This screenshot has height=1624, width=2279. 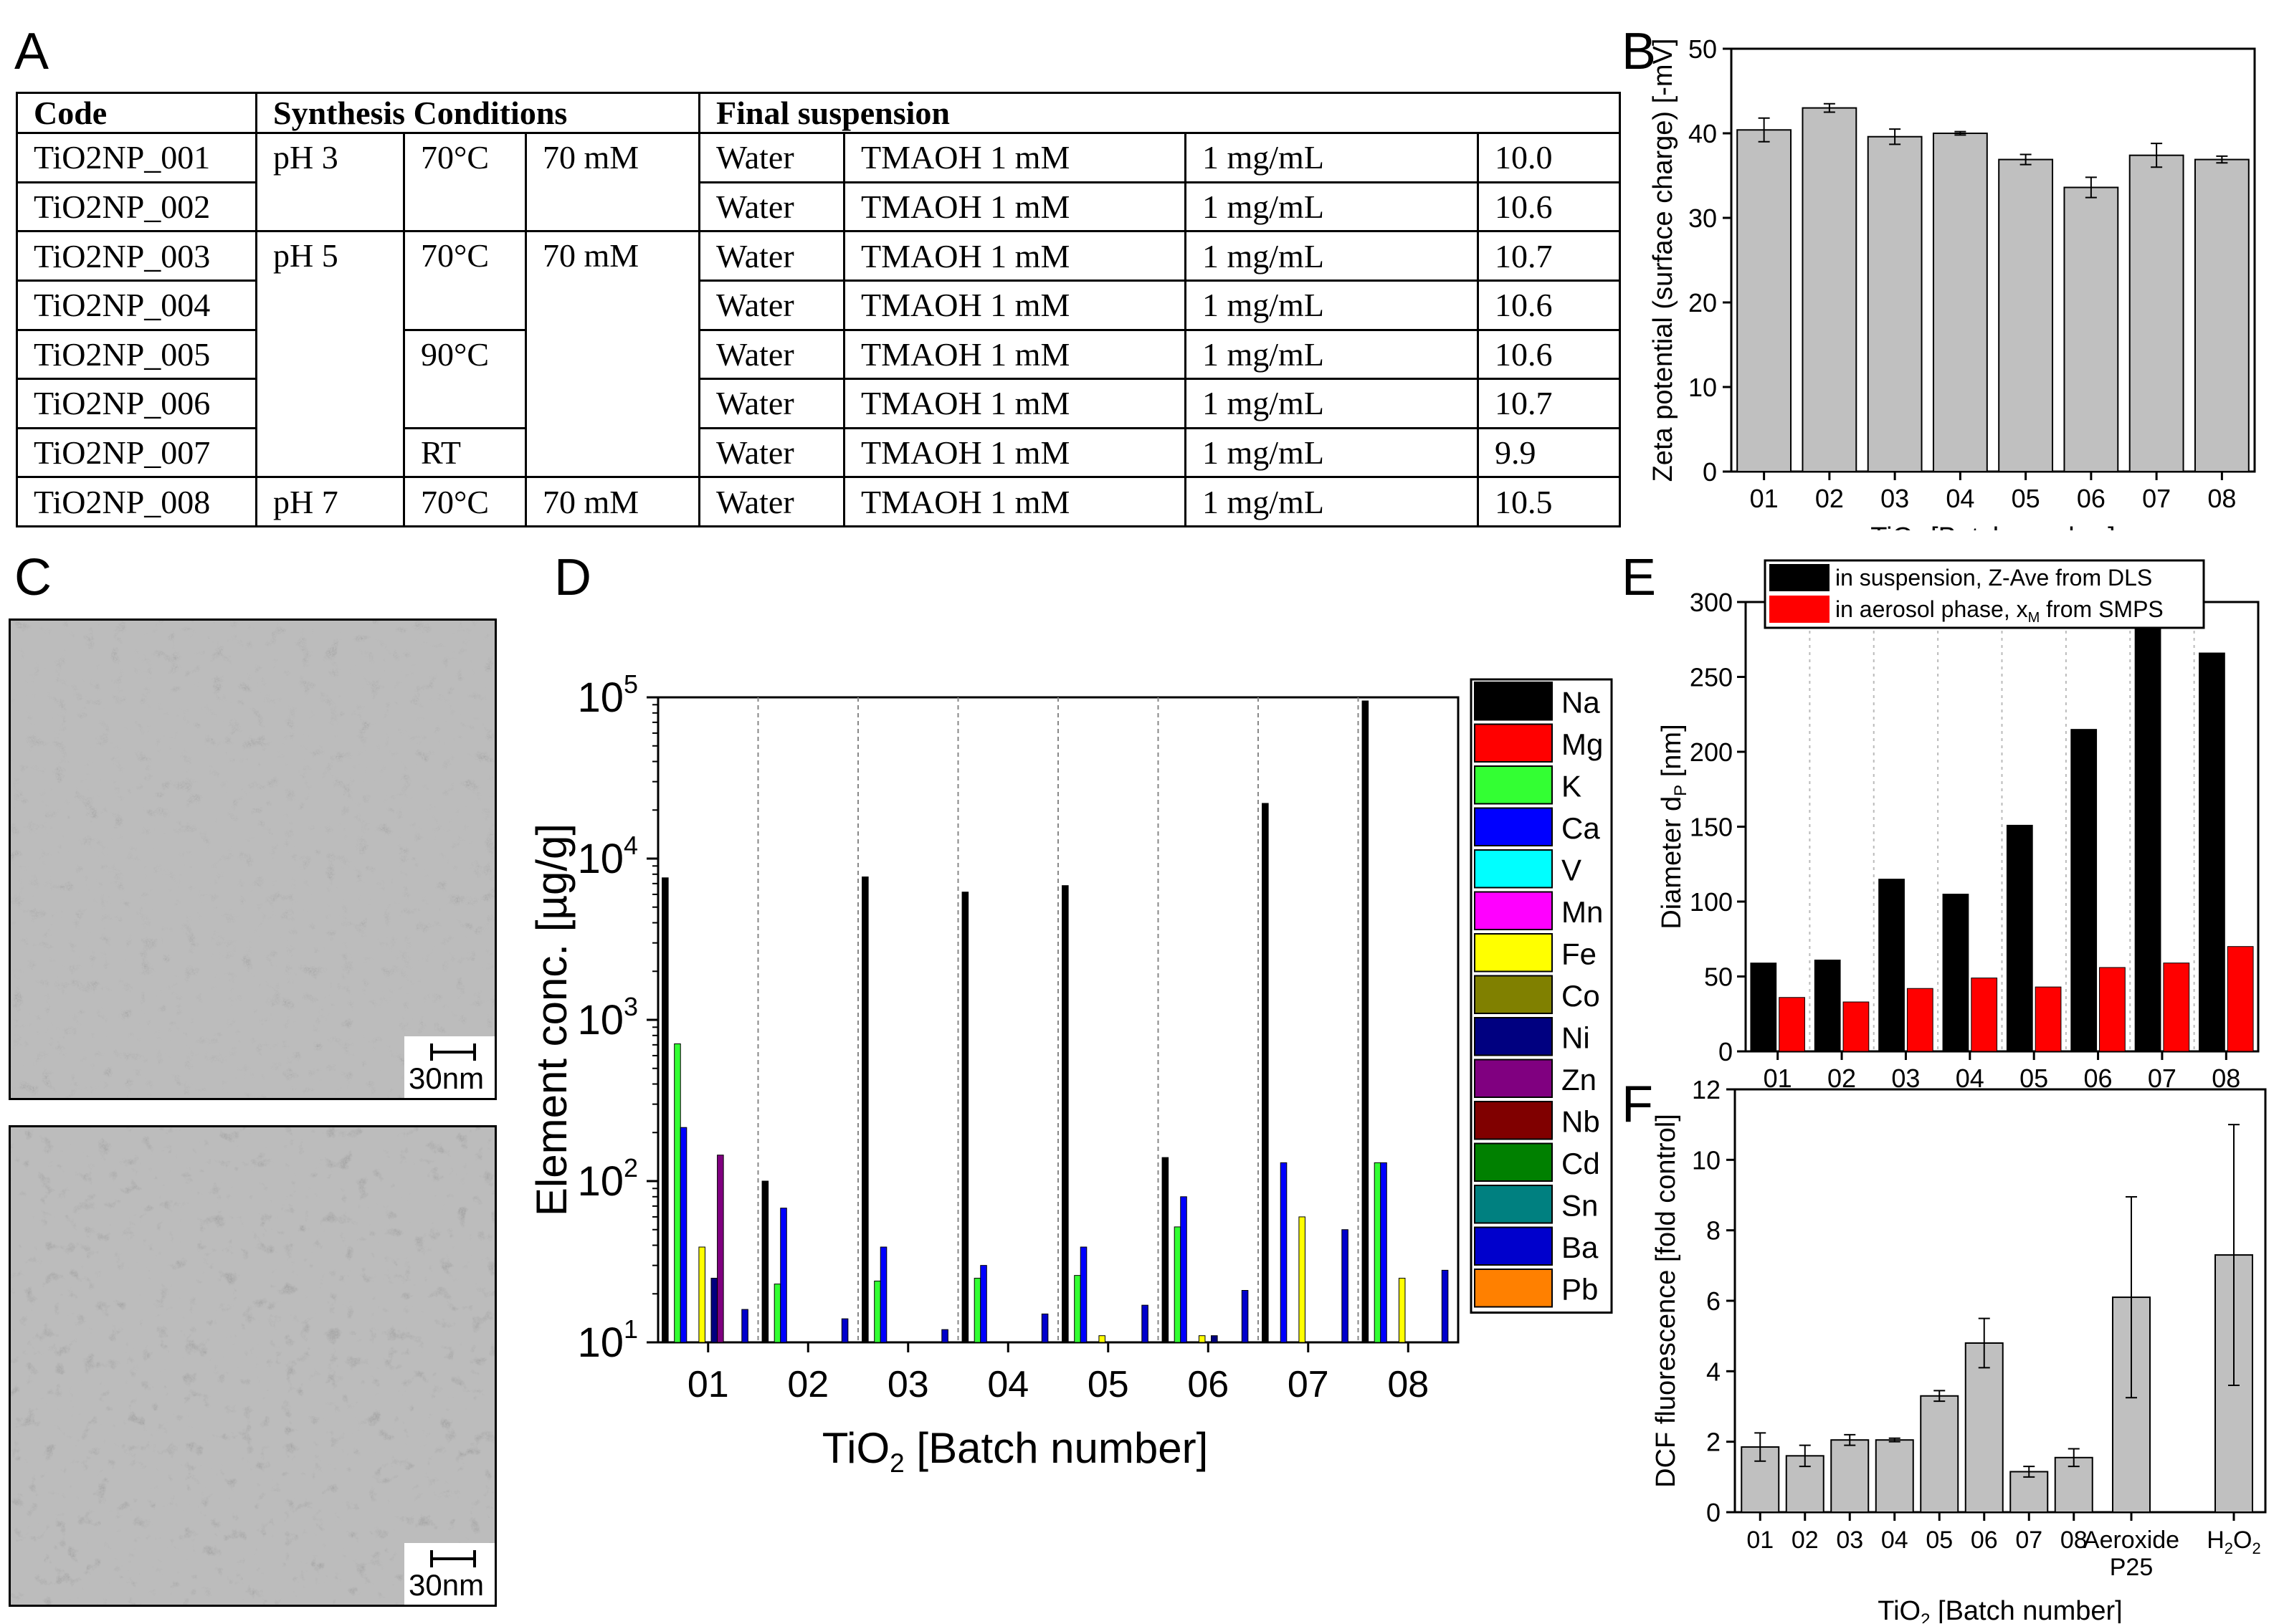 What do you see at coordinates (1580, 702) in the screenshot?
I see `legend-label: Na` at bounding box center [1580, 702].